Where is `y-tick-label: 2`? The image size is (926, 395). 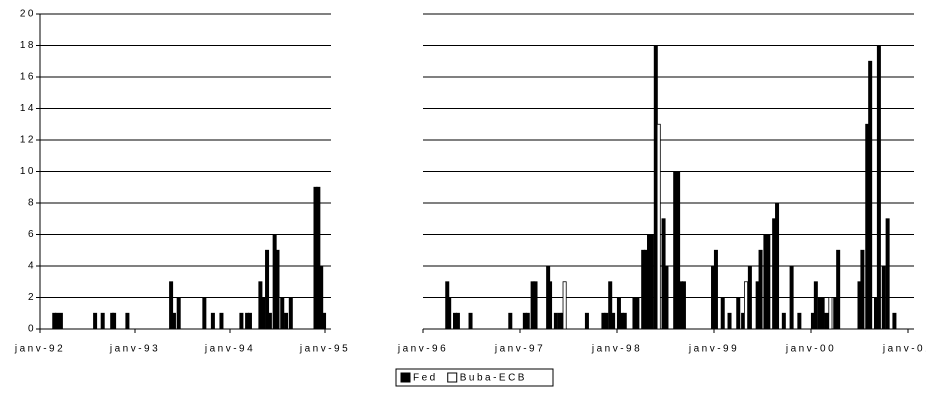
y-tick-label: 2 is located at coordinates (32, 297).